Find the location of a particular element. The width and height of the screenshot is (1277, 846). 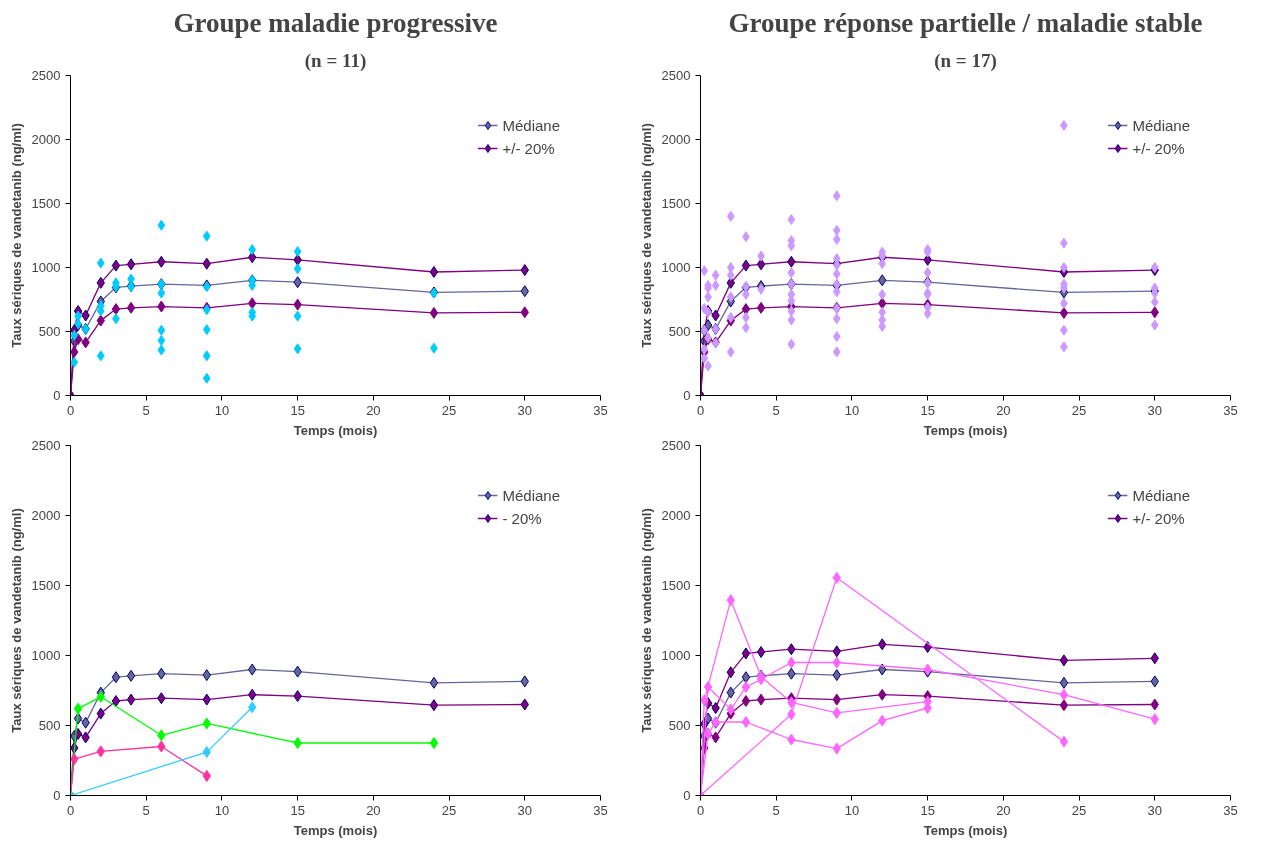

legend-label: - 20% is located at coordinates (522, 518).